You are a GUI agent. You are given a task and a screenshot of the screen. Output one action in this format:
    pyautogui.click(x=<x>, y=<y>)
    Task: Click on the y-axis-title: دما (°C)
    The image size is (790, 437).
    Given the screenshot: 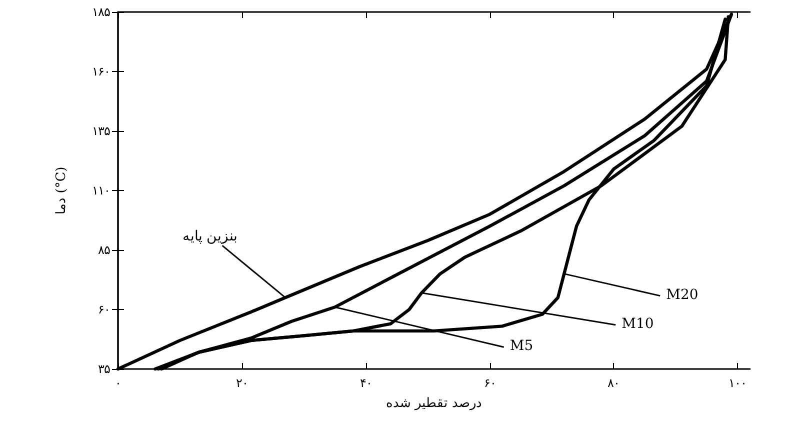 What is the action you would take?
    pyautogui.click(x=61, y=190)
    